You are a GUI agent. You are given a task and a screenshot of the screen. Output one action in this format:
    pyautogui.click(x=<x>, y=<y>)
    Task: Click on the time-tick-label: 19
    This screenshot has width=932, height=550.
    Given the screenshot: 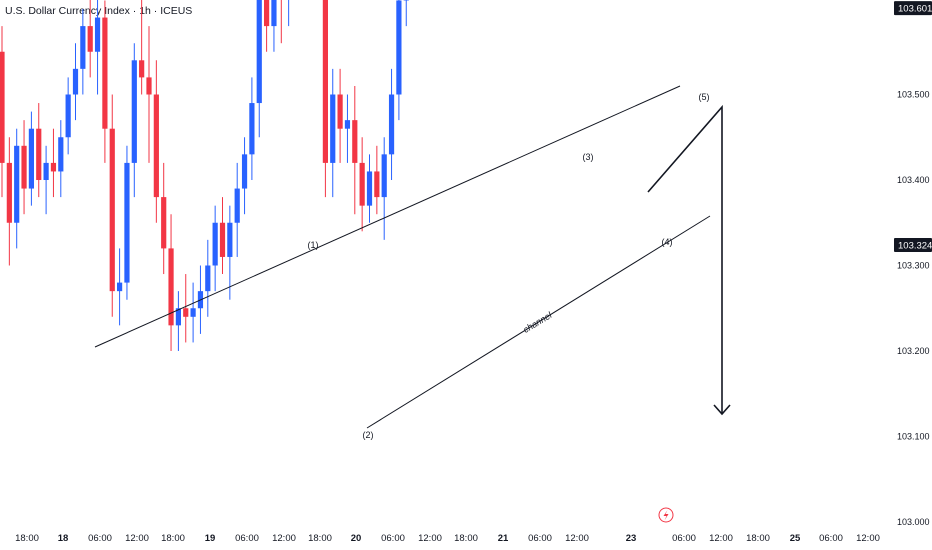 What is the action you would take?
    pyautogui.click(x=210, y=538)
    